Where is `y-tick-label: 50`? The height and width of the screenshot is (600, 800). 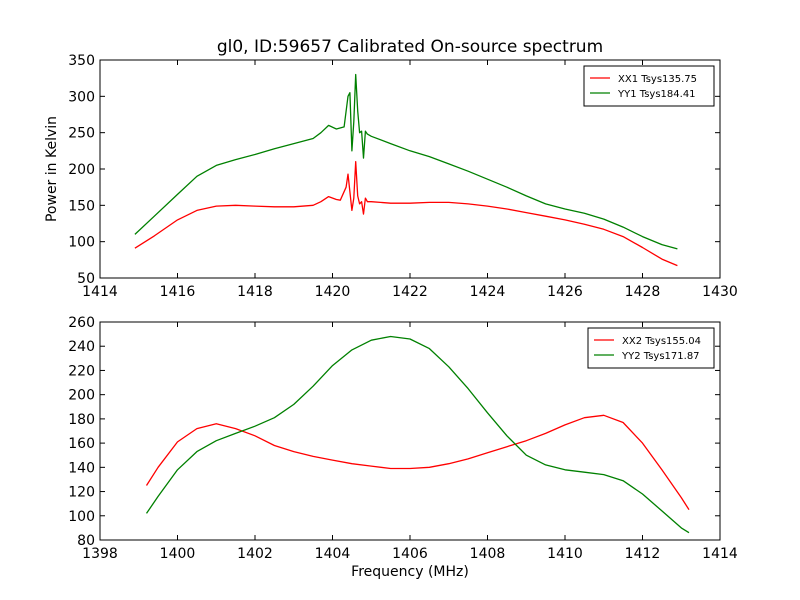 y-tick-label: 50 is located at coordinates (86, 279).